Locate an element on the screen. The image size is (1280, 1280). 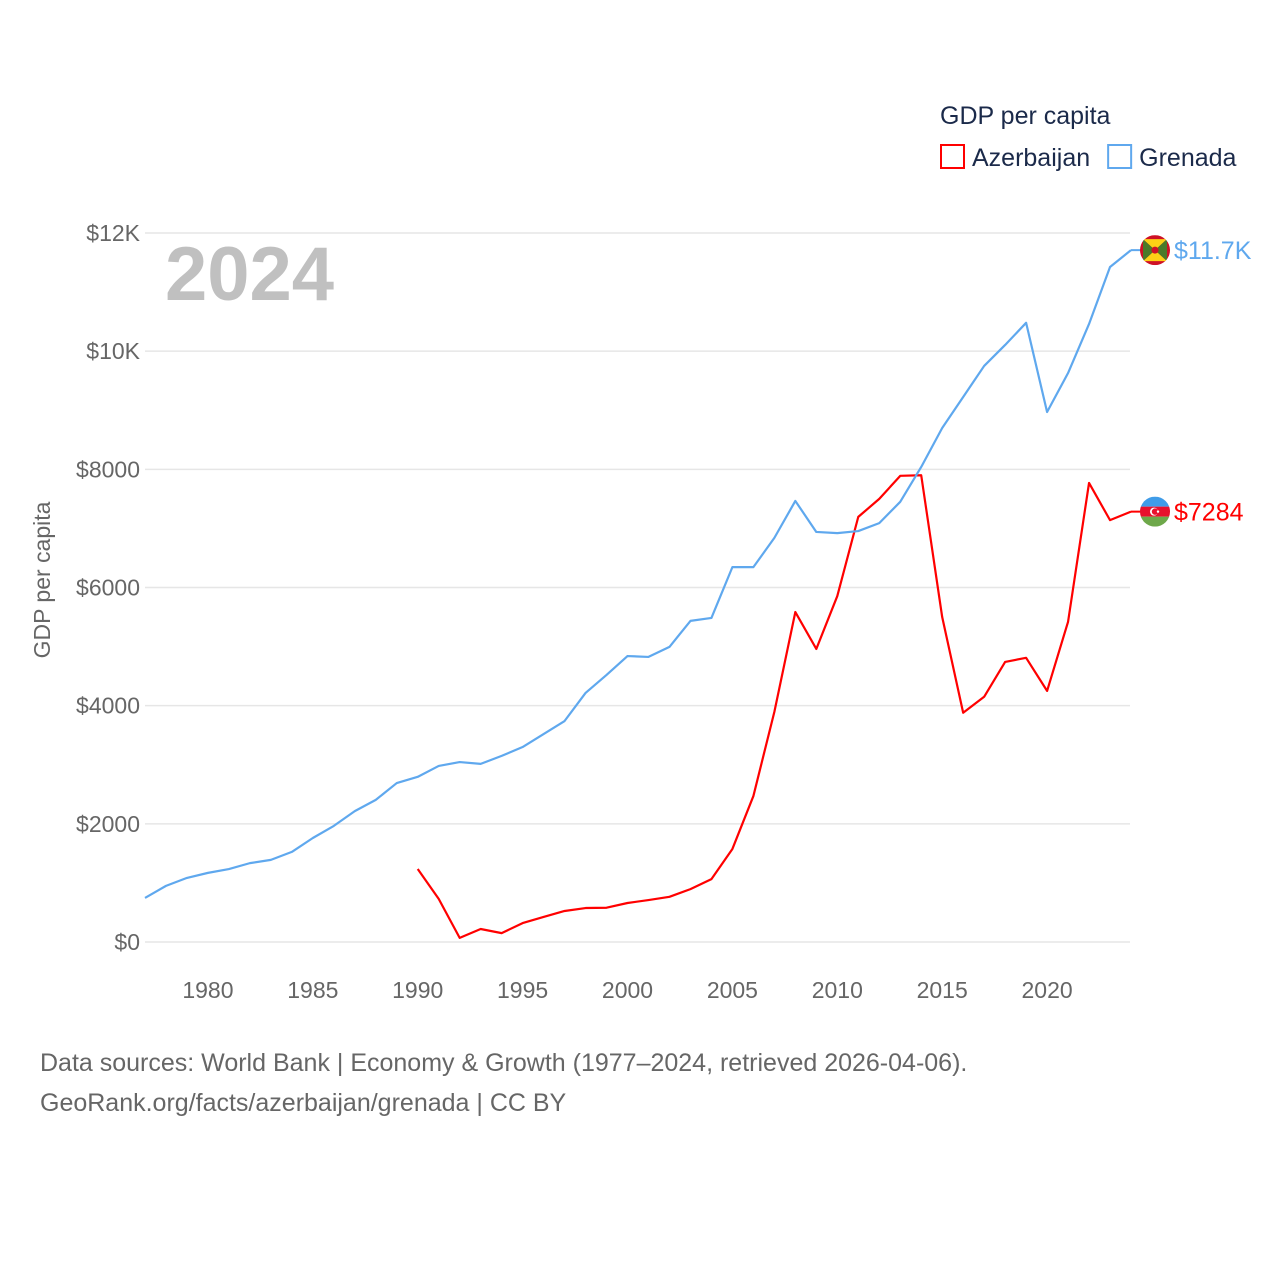
y-tick-label: $0 is located at coordinates (127, 942).